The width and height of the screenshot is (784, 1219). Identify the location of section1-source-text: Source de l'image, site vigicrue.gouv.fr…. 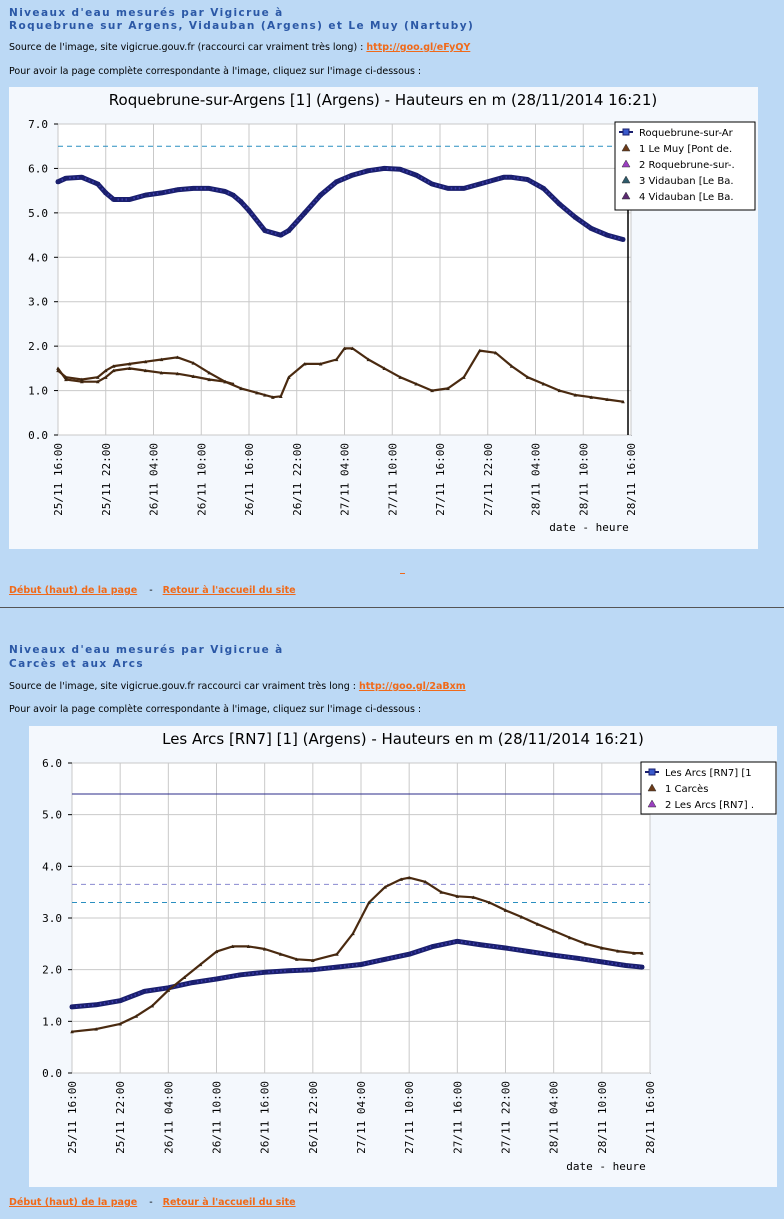
(188, 47).